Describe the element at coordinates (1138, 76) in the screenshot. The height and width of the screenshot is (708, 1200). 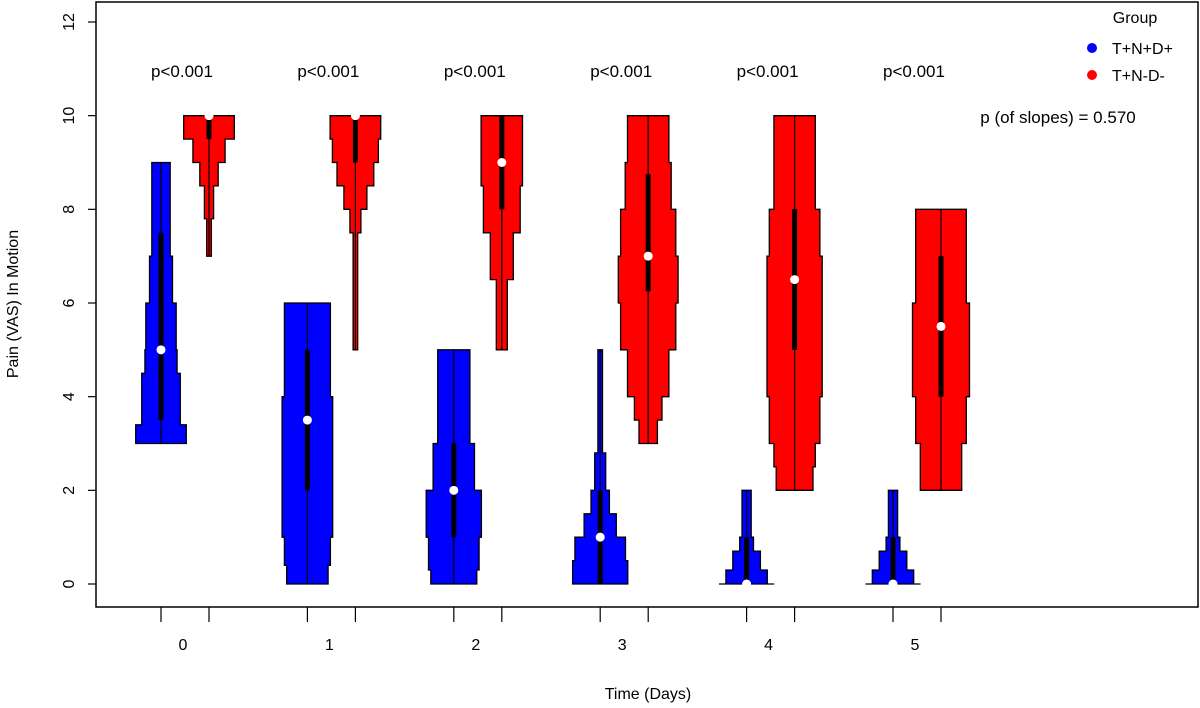
I see `legend-label-series-2: T+N-D-` at that location.